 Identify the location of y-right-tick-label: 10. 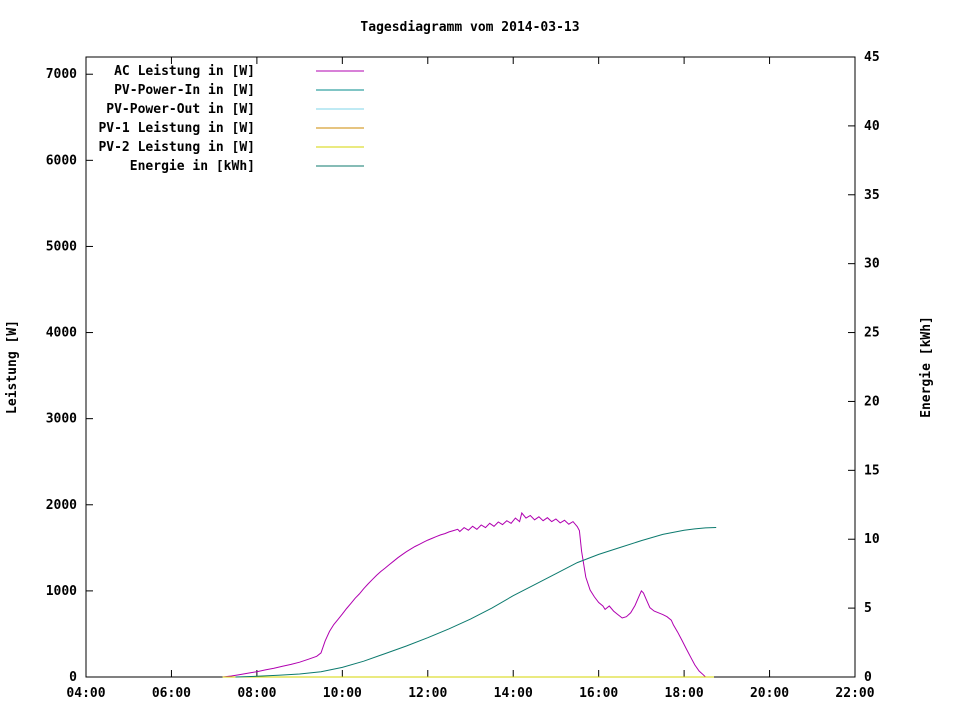
(872, 539).